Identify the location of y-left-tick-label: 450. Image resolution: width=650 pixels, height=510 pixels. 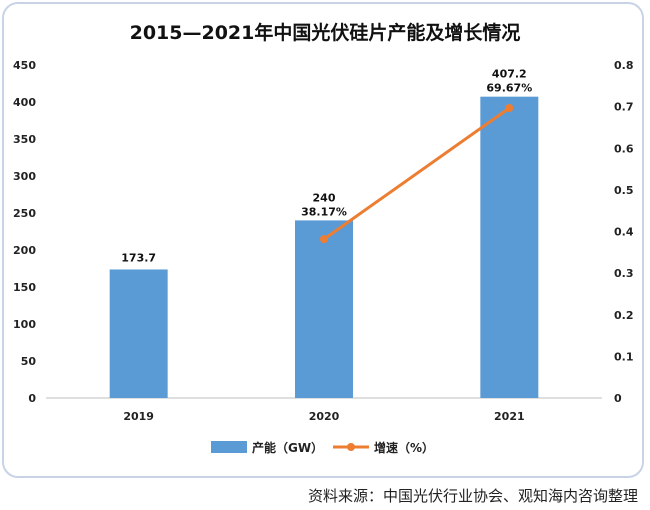
(24, 65).